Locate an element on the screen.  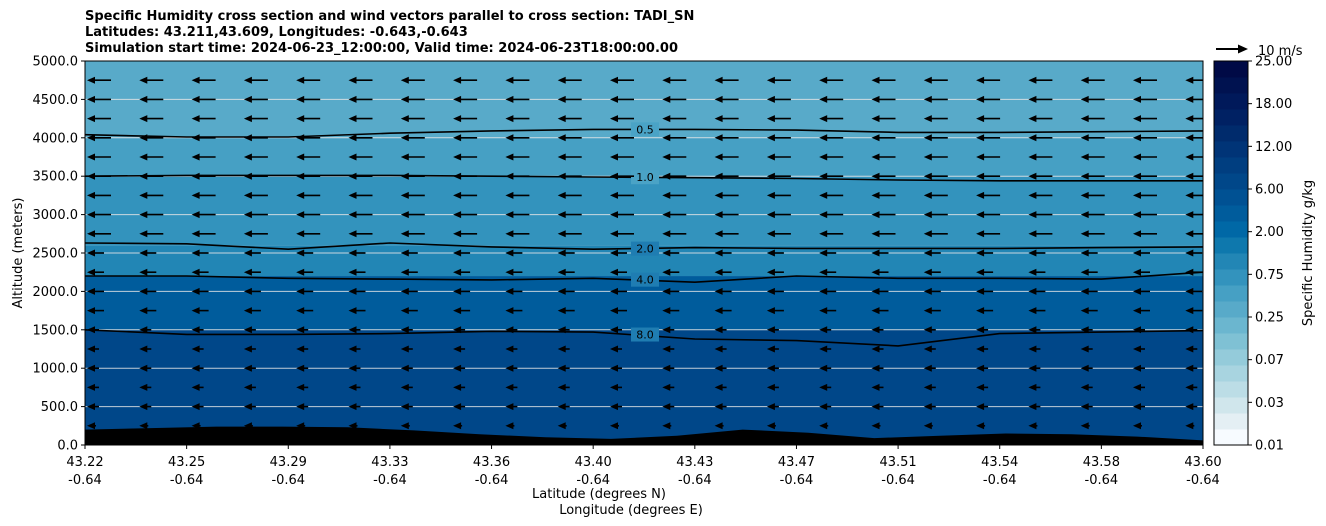
x-tick-label-latitude: 43.29 is located at coordinates (288, 462).